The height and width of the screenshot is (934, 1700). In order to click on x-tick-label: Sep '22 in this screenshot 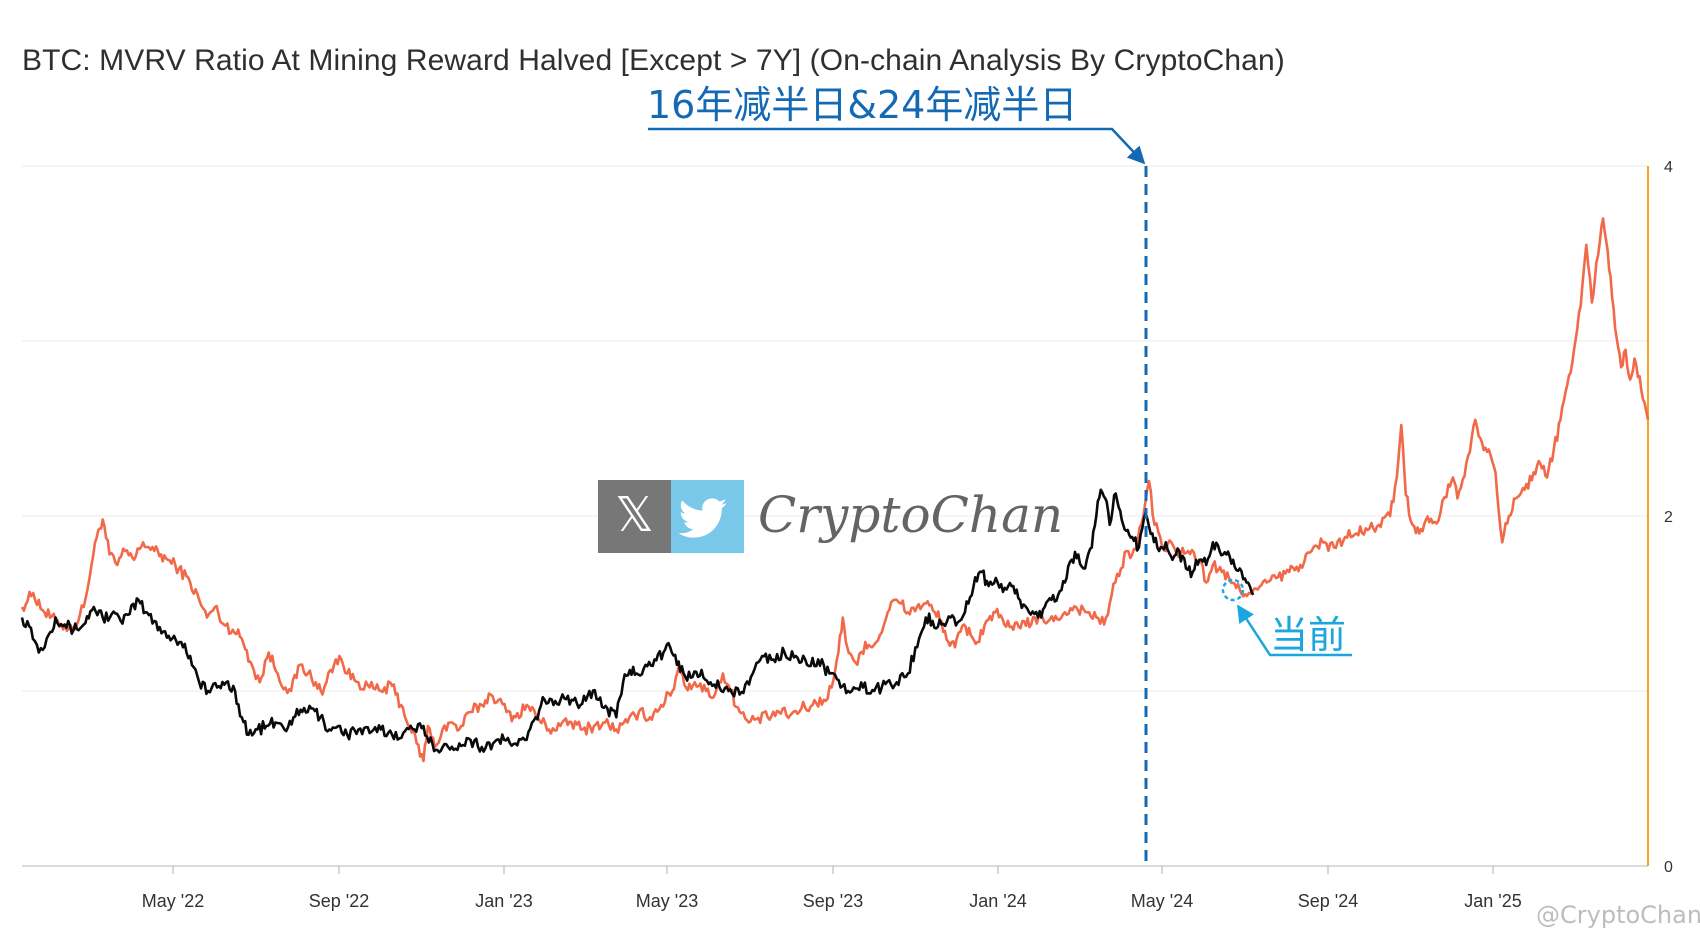, I will do `click(339, 901)`.